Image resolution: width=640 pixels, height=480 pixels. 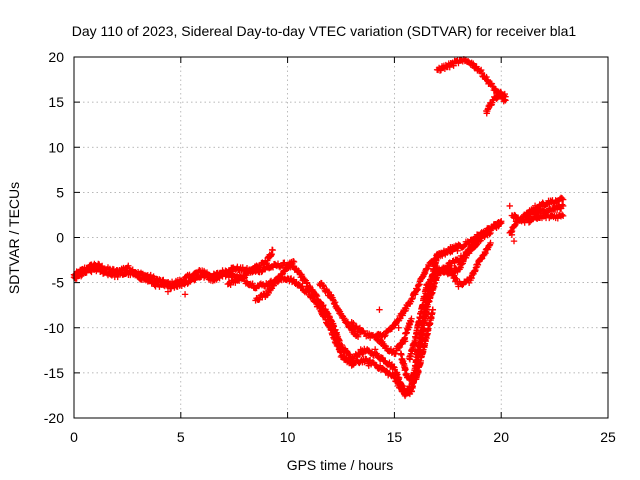 I want to click on y-tick-label: 0, so click(x=60, y=238).